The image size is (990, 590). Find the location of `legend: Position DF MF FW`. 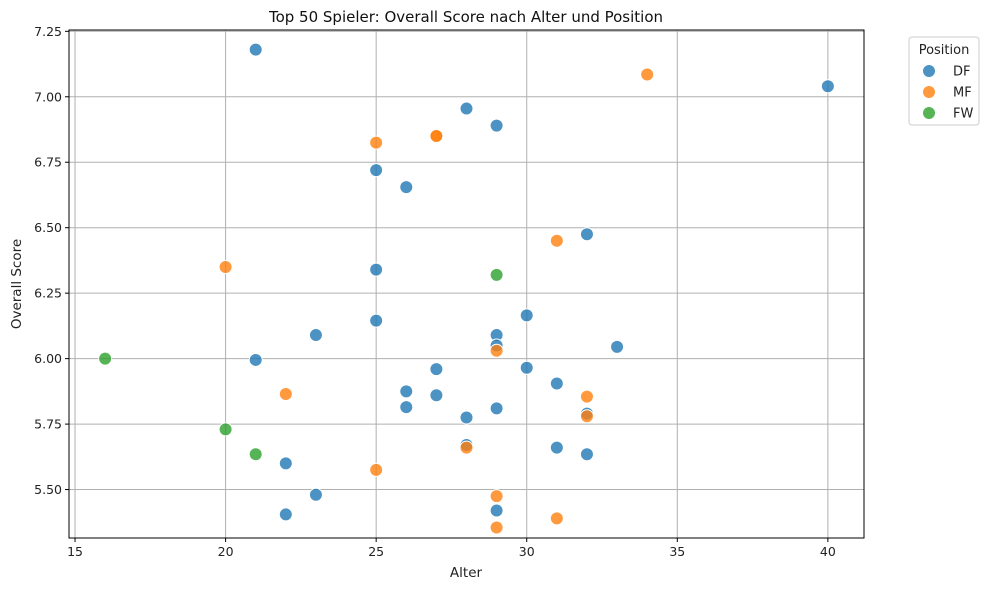

legend: Position DF MF FW is located at coordinates (944, 81).